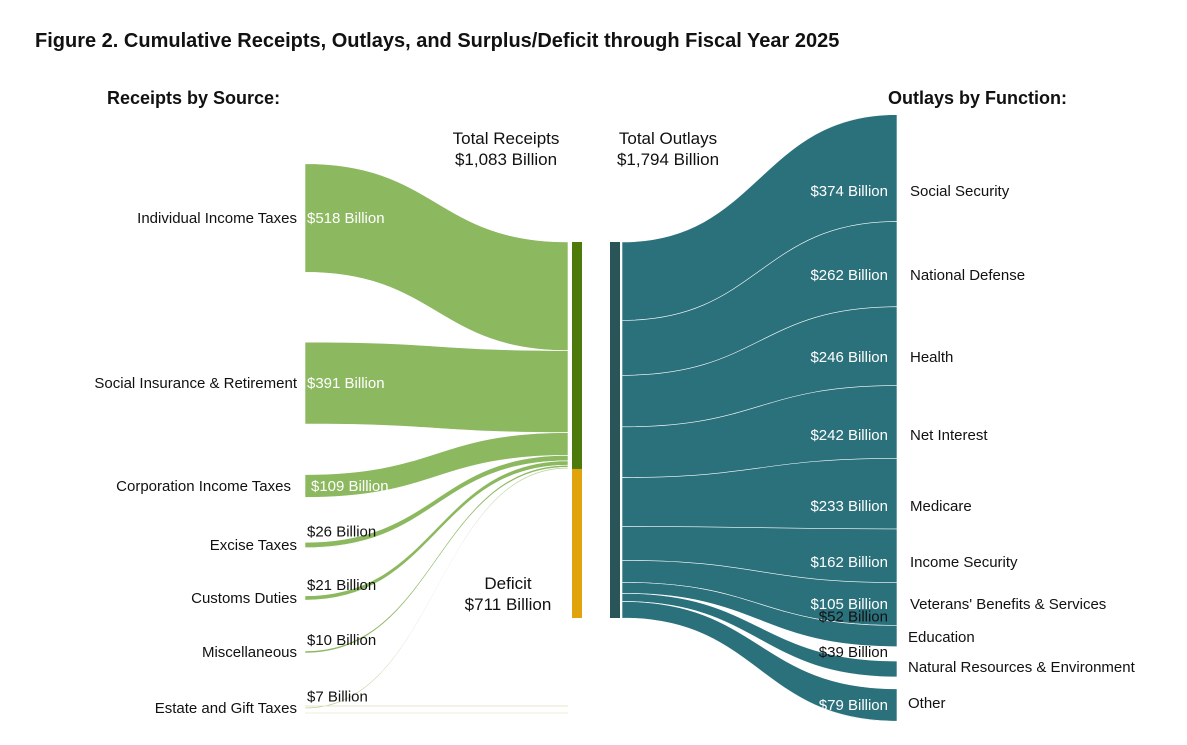 The height and width of the screenshot is (745, 1187). Describe the element at coordinates (436, 257) in the screenshot. I see `receipt-flow-individual-income-taxes` at that location.